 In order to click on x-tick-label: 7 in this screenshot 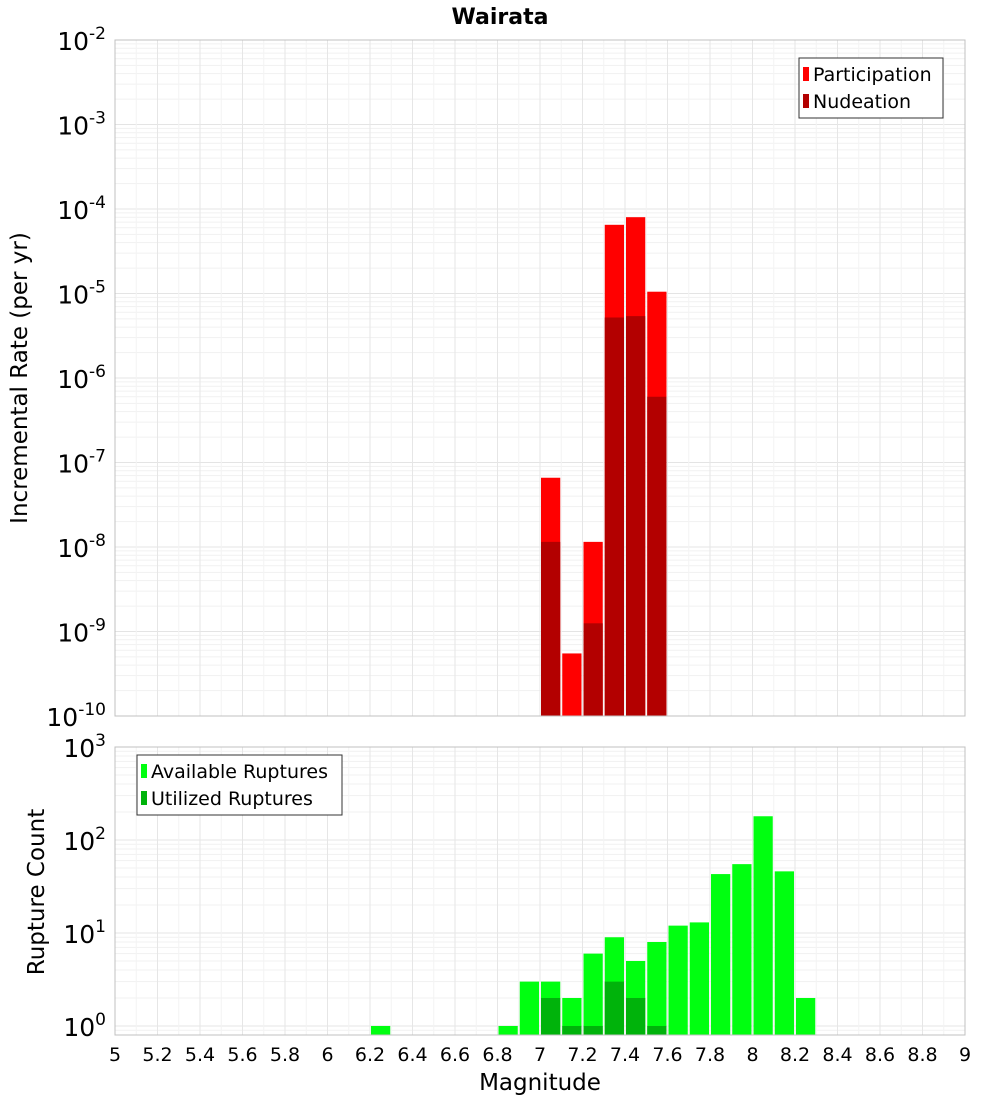, I will do `click(540, 1055)`.